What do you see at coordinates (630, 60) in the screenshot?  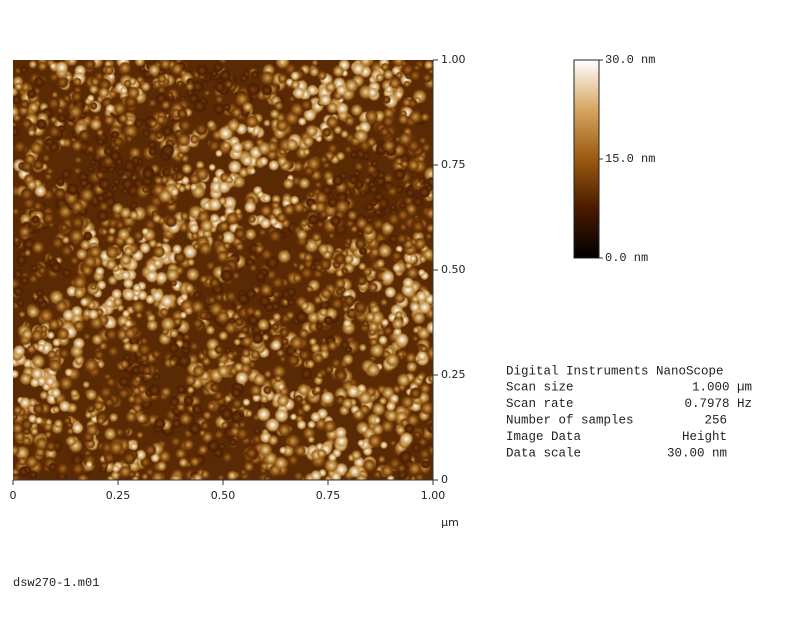 I see `colorbar-label: 30.0 nm` at bounding box center [630, 60].